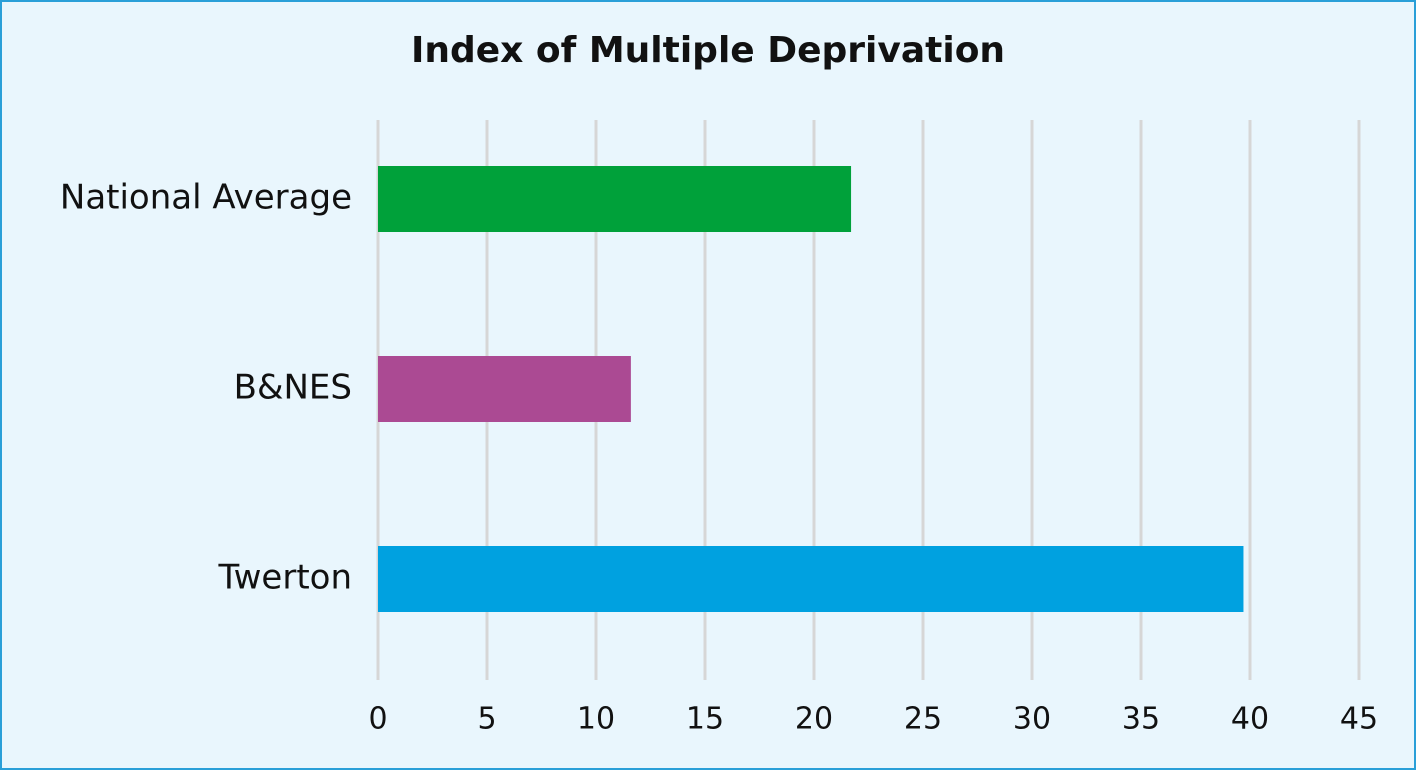 The image size is (1416, 770). I want to click on x-tick-label: 5, so click(486, 719).